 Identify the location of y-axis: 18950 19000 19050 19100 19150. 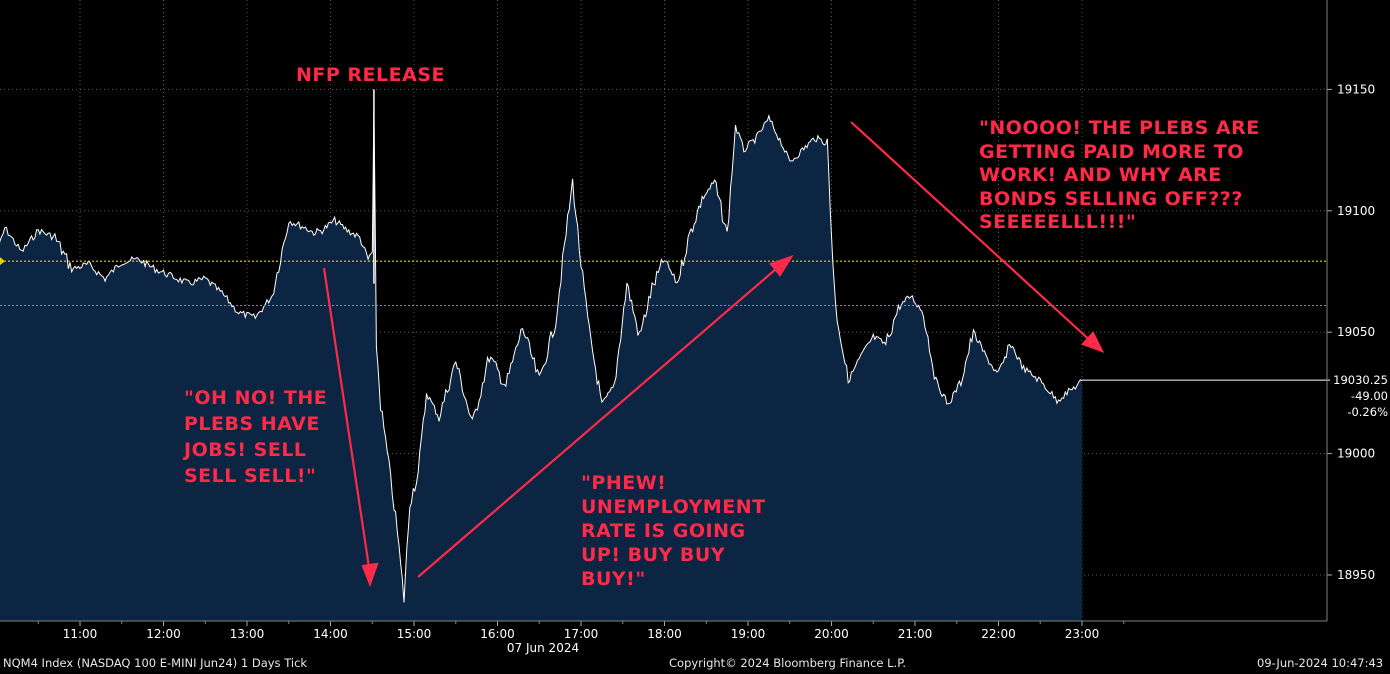
(1351, 332).